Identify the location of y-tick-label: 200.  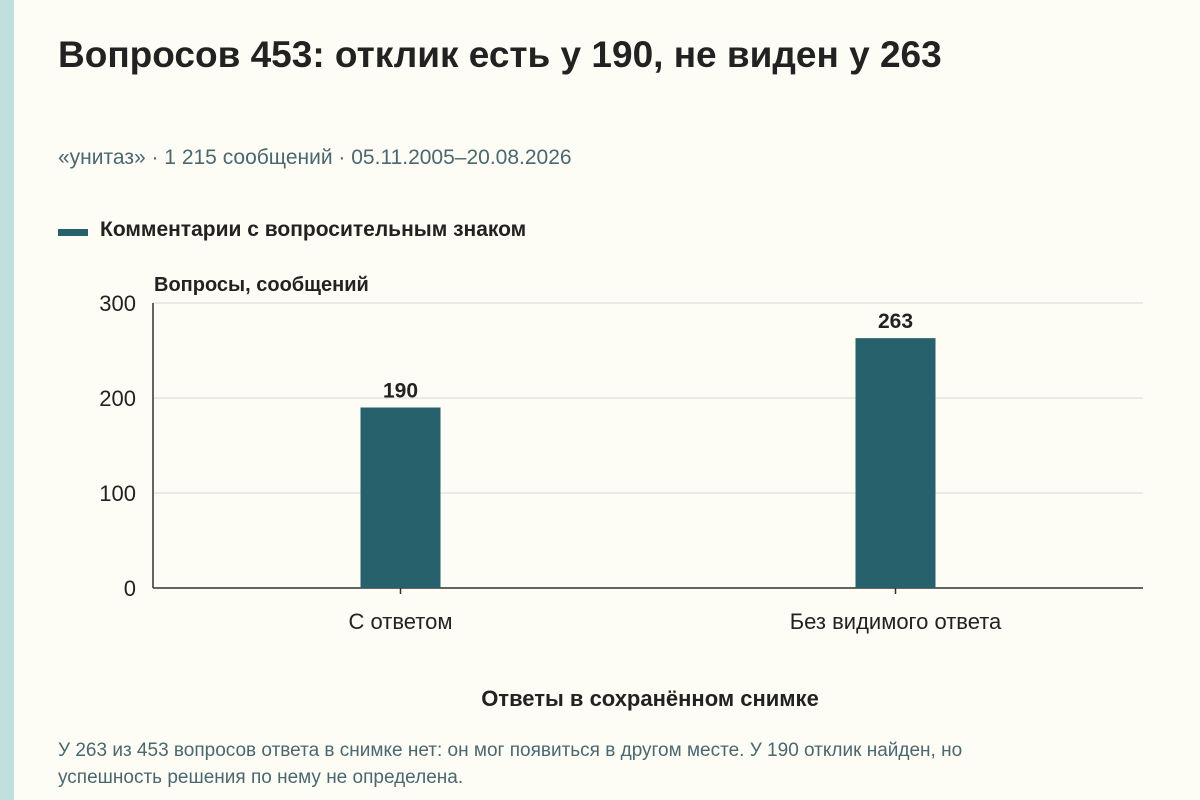
(117, 398).